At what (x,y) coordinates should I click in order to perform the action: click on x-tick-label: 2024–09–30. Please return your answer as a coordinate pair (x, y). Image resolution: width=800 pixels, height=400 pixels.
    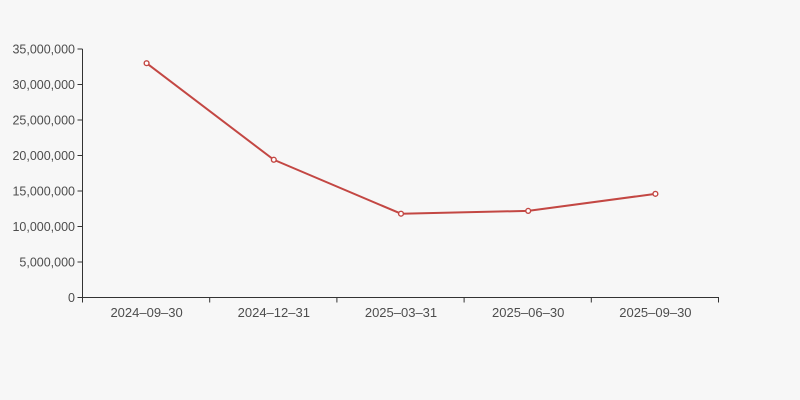
    Looking at the image, I should click on (146, 312).